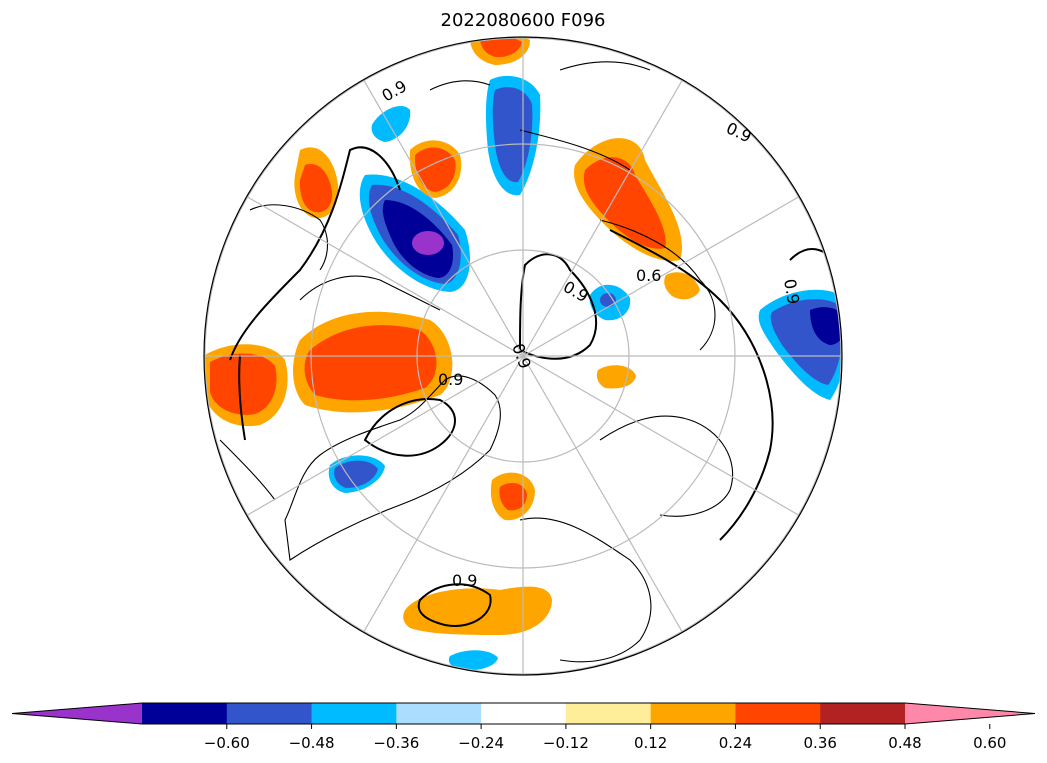  I want to click on contour-label: 0.6, so click(648, 275).